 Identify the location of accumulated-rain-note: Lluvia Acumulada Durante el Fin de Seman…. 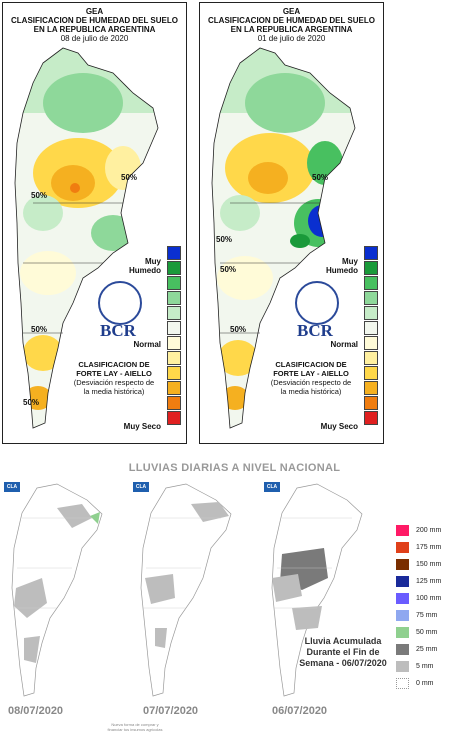
(343, 652).